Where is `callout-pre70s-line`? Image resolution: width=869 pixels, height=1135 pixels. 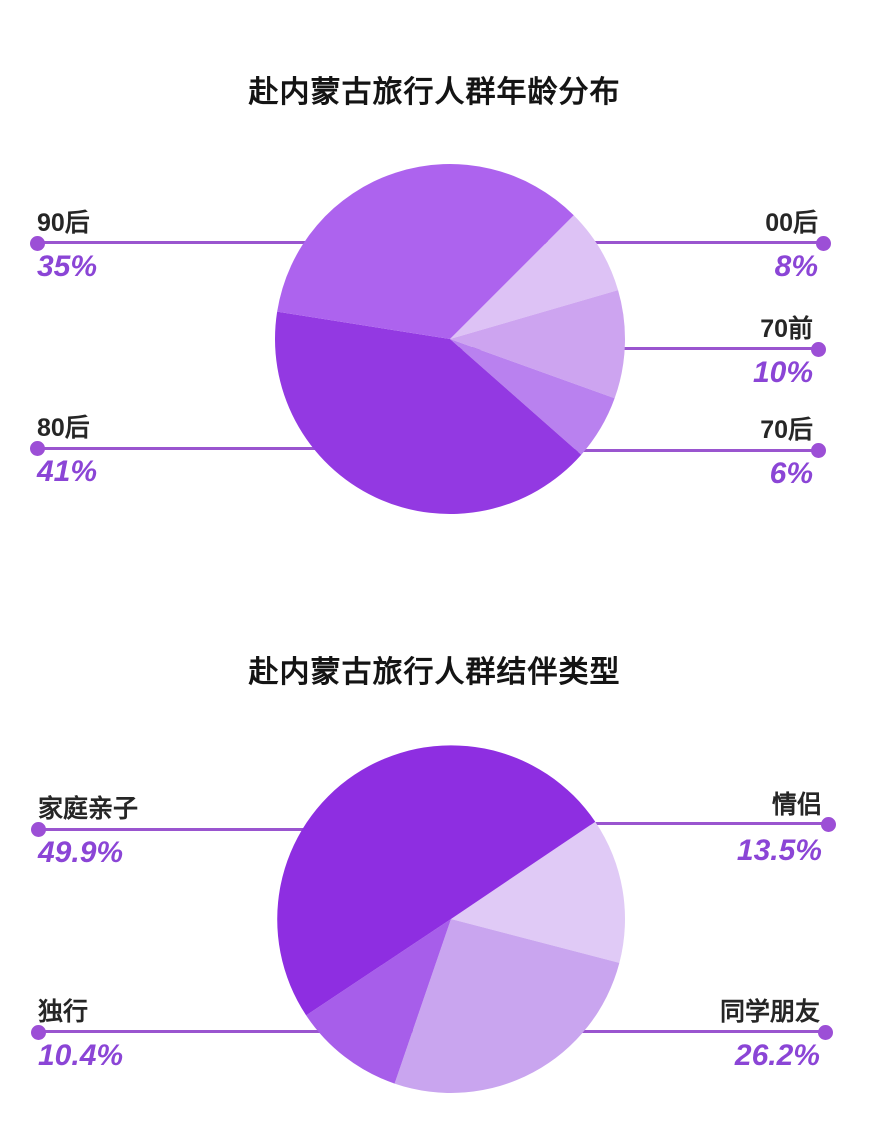
callout-pre70s-line is located at coordinates (633, 348).